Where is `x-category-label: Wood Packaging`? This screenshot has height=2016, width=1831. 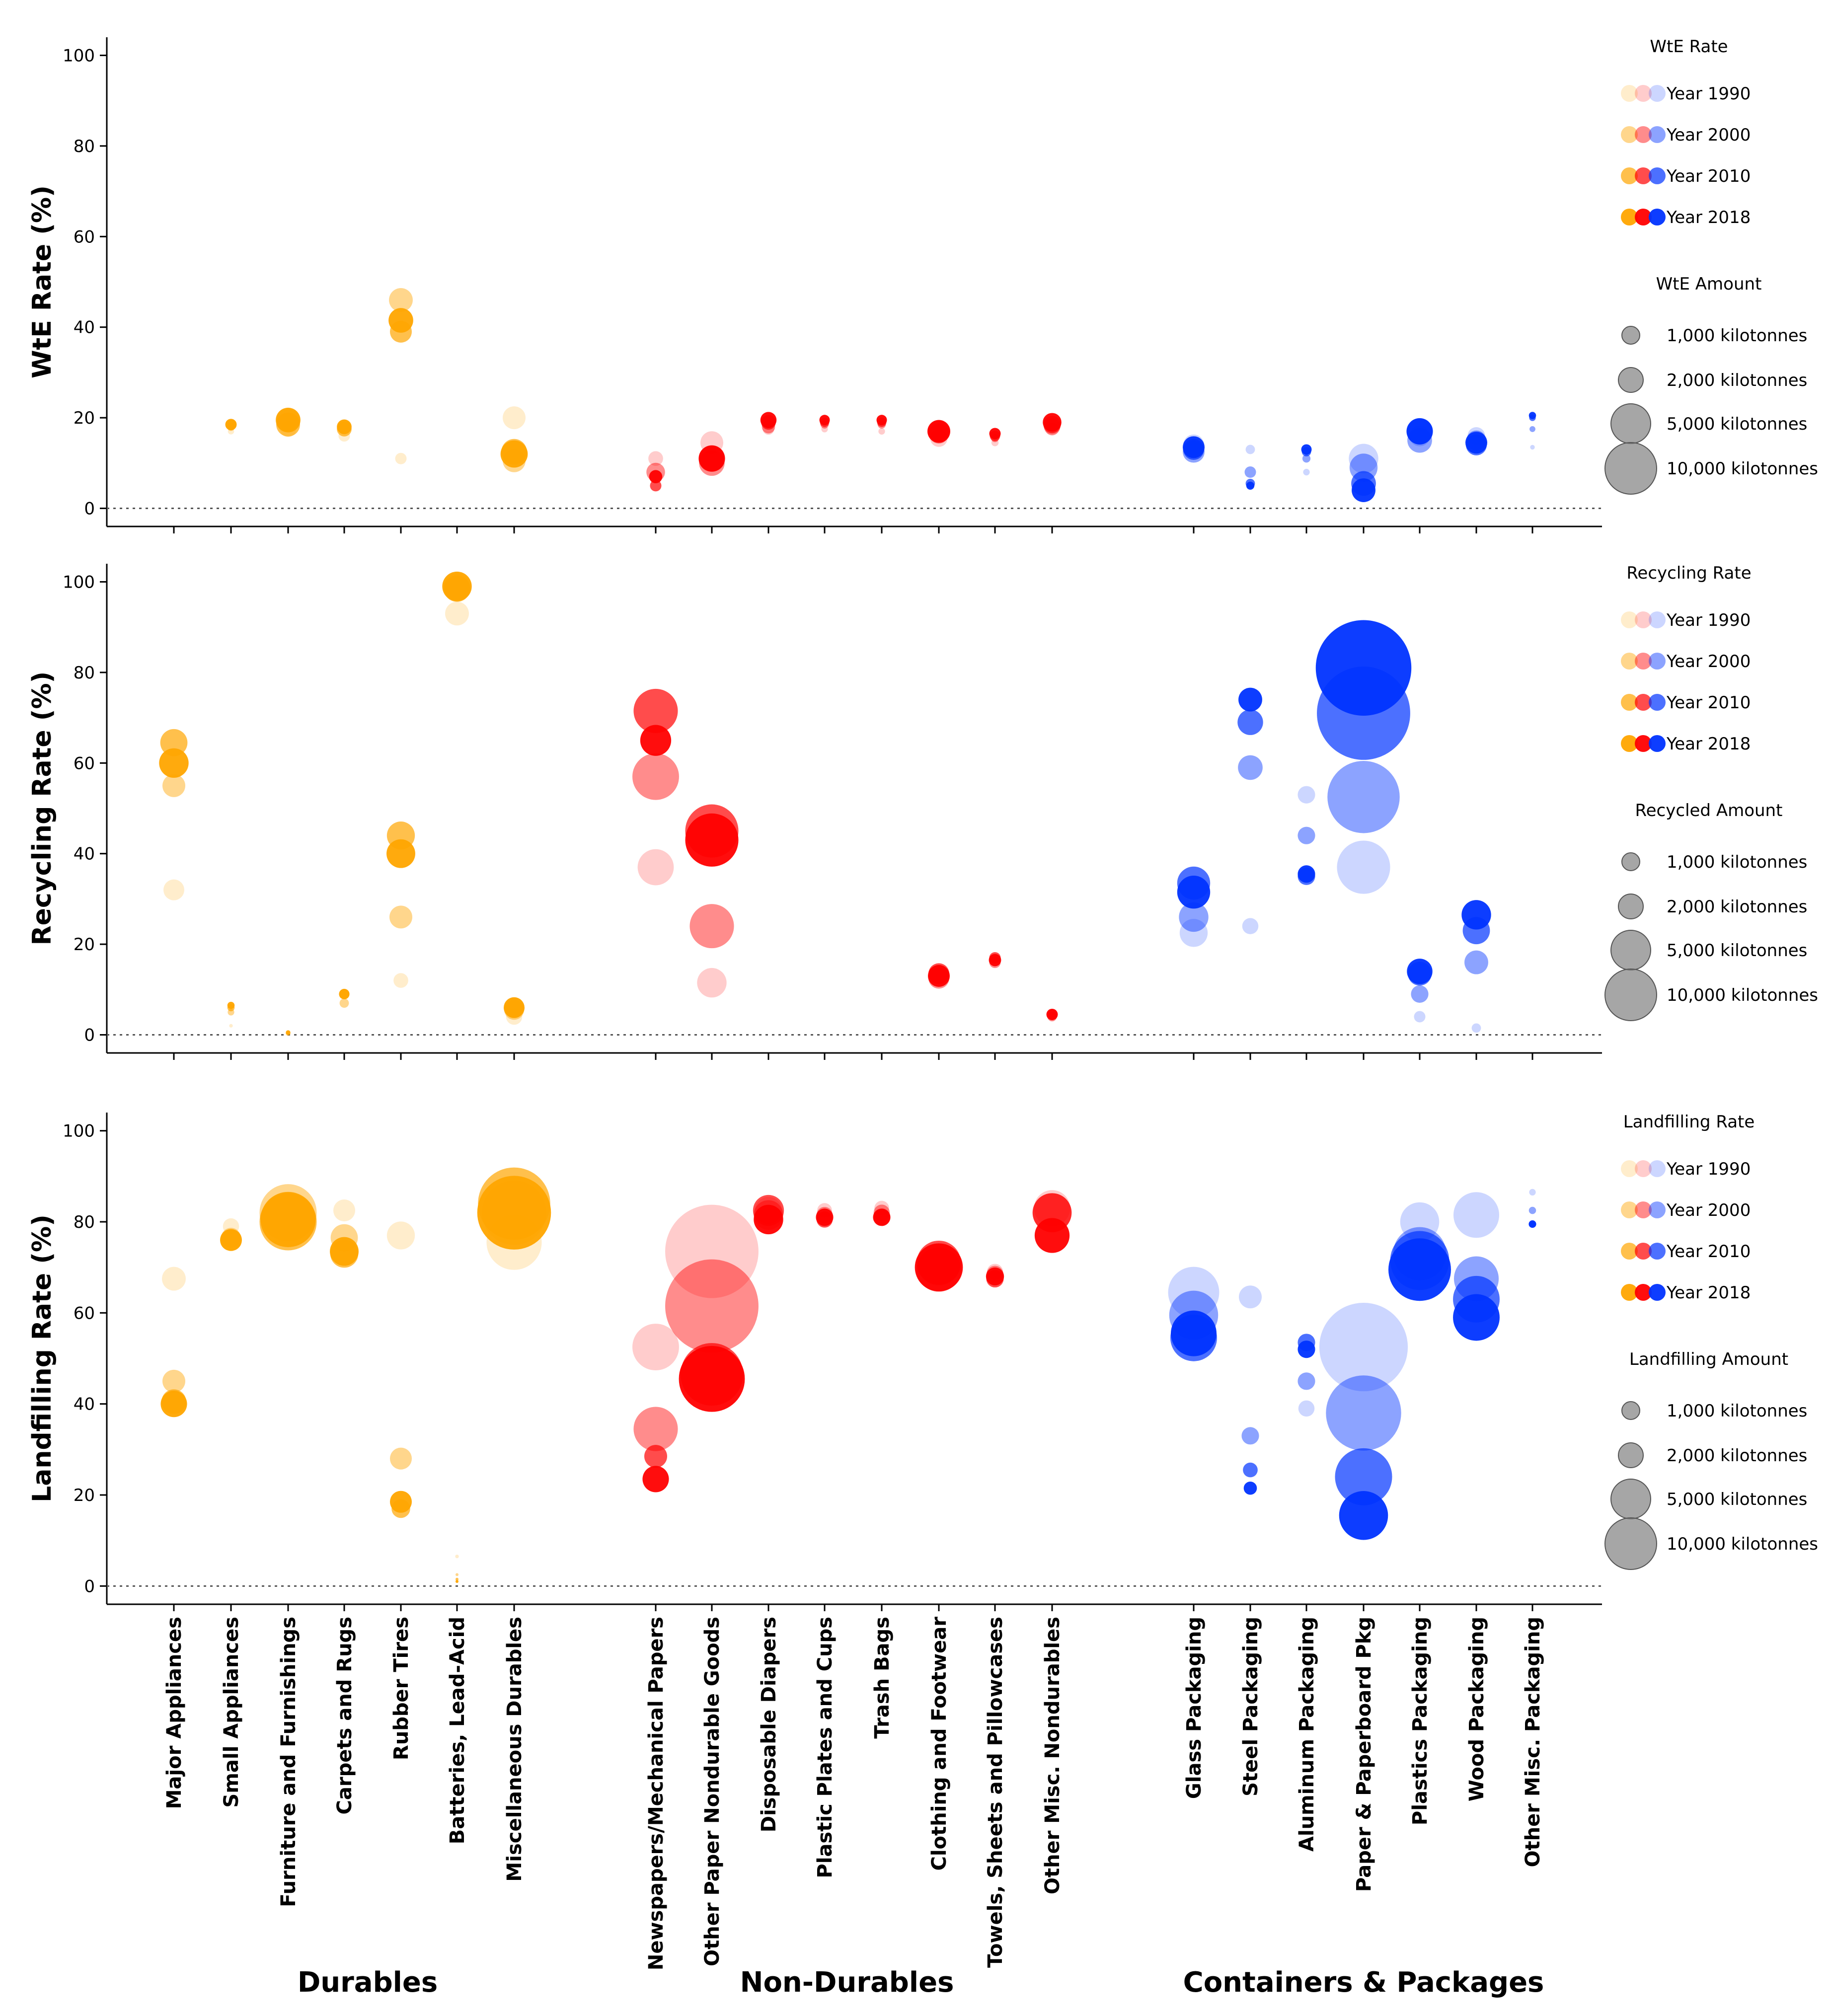
x-category-label: Wood Packaging is located at coordinates (1476, 1709).